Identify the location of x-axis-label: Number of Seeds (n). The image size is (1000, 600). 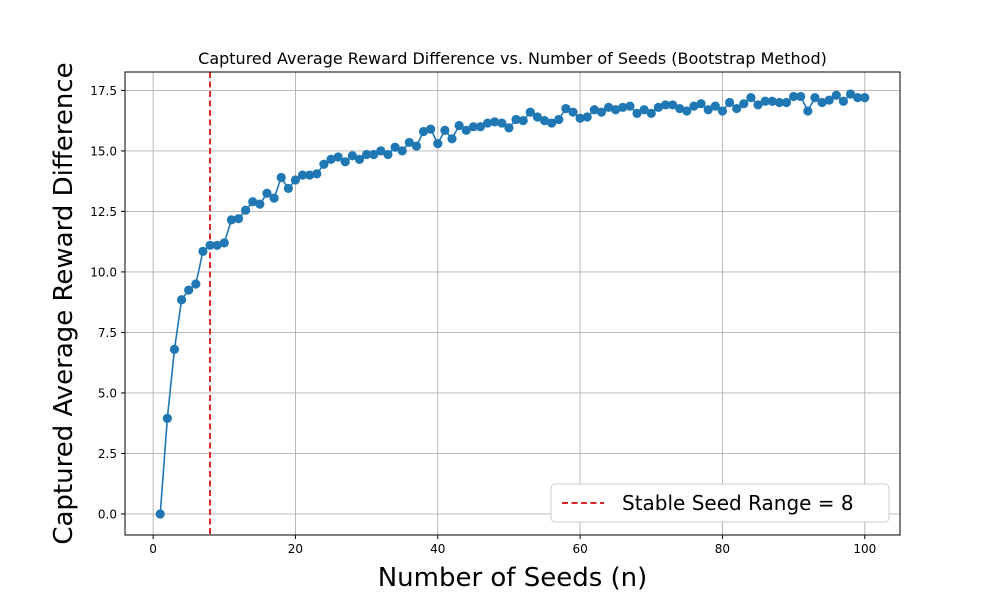
(513, 578).